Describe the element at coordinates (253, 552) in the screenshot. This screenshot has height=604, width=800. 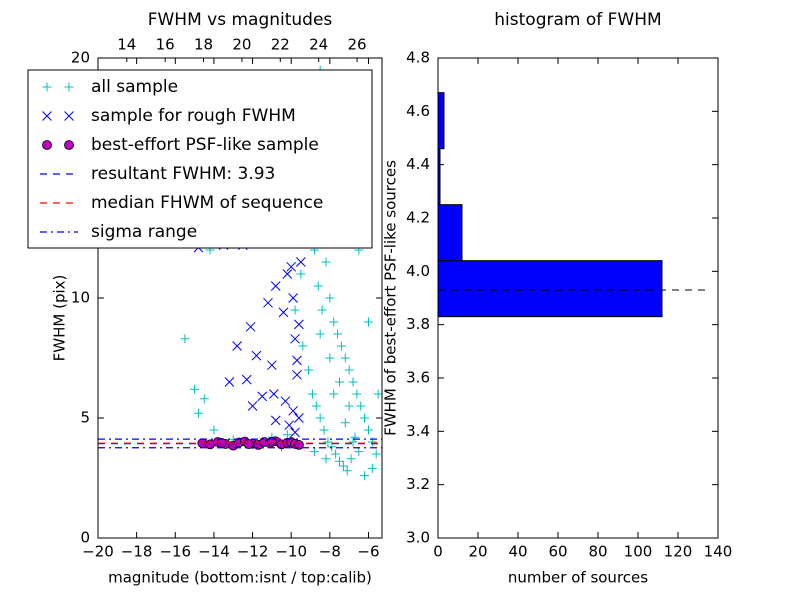
I see `x-tick-label: −12` at that location.